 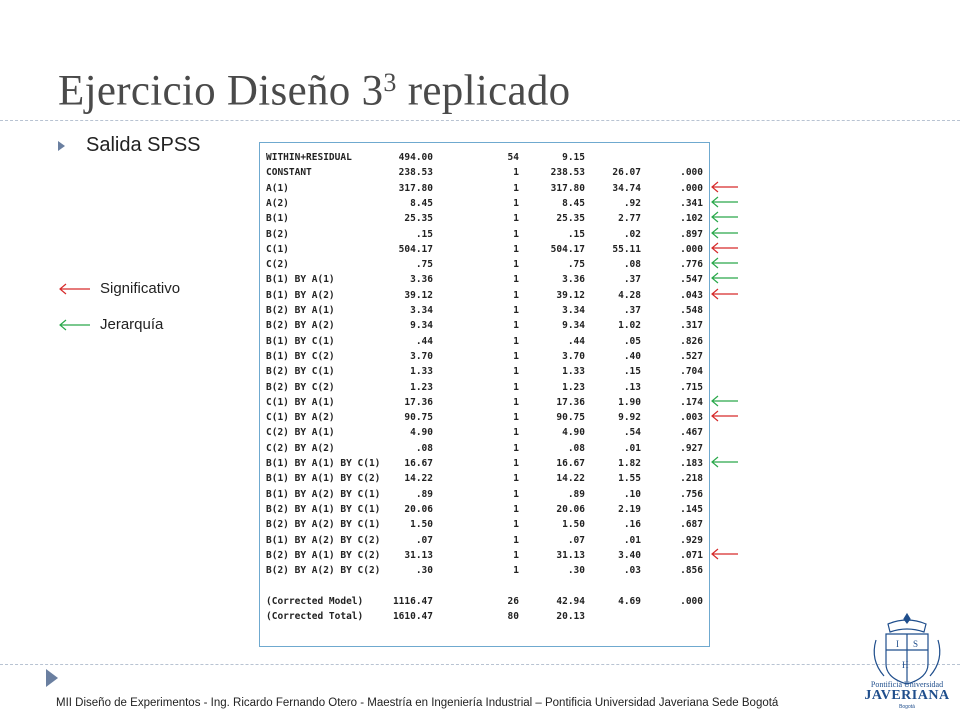 I want to click on table-row: C(1) 504.17 1 504.17 55.11 .000, so click(x=484, y=249).